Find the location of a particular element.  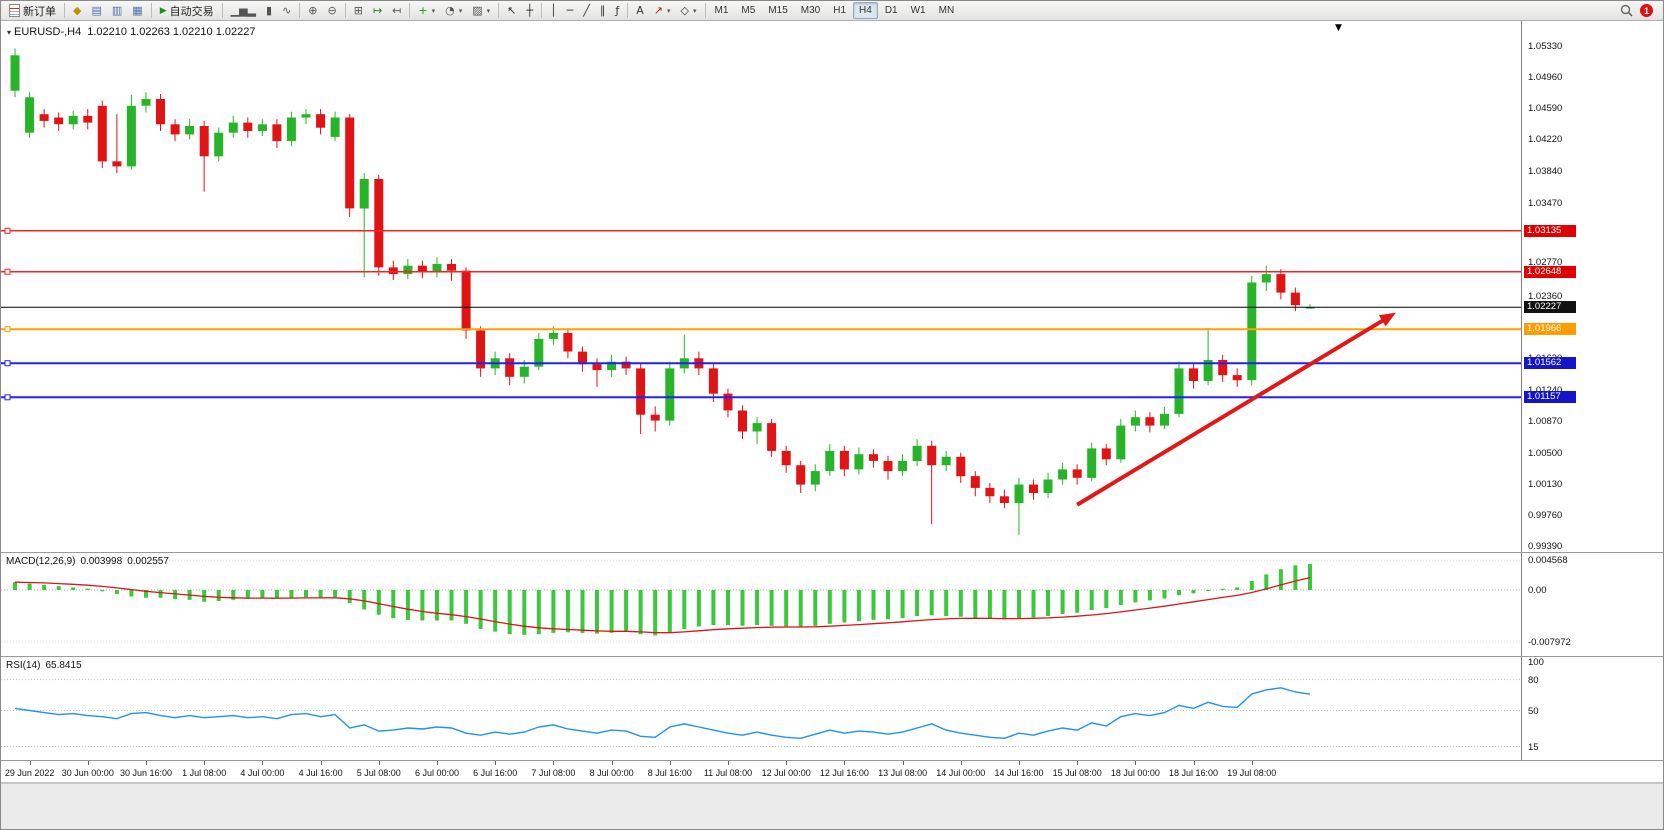

zoom-in-button: ⊕ is located at coordinates (312, 10).